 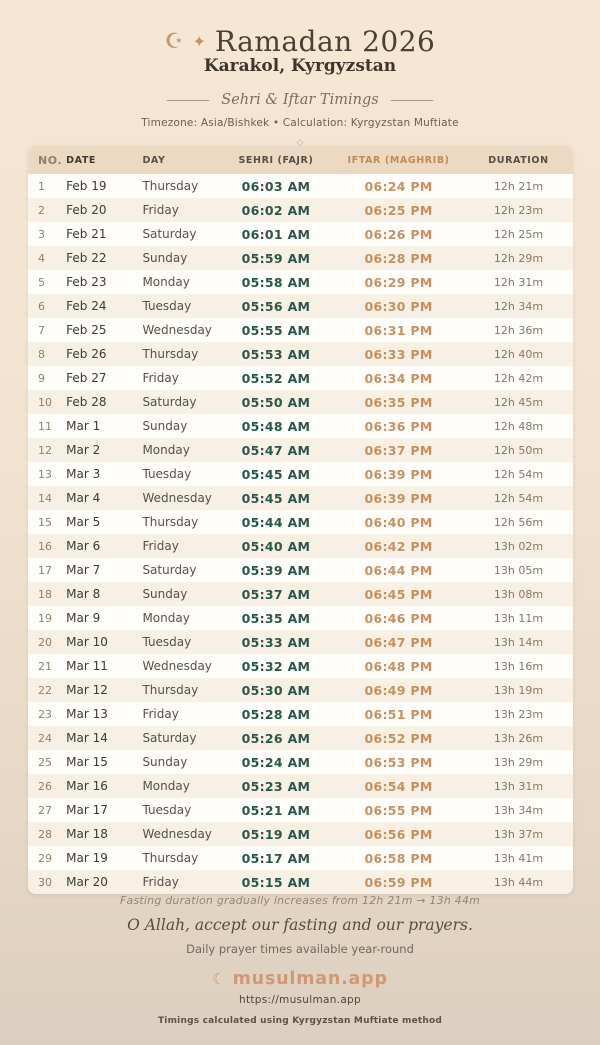 What do you see at coordinates (518, 642) in the screenshot?
I see `cell-duration: 13h 14m` at bounding box center [518, 642].